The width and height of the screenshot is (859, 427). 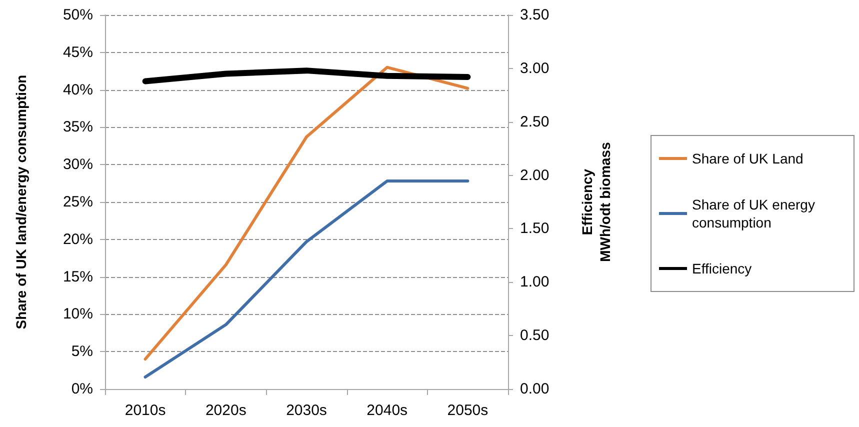 I want to click on y-tick-label: 5%, so click(x=82, y=351).